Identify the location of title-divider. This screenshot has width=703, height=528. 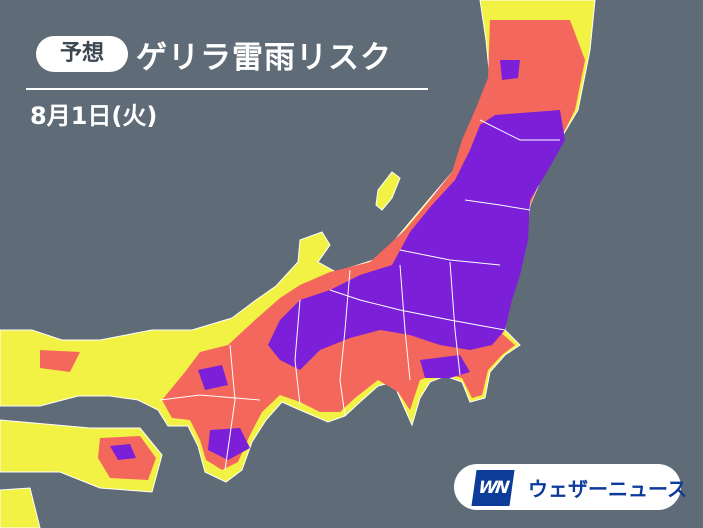
(227, 89).